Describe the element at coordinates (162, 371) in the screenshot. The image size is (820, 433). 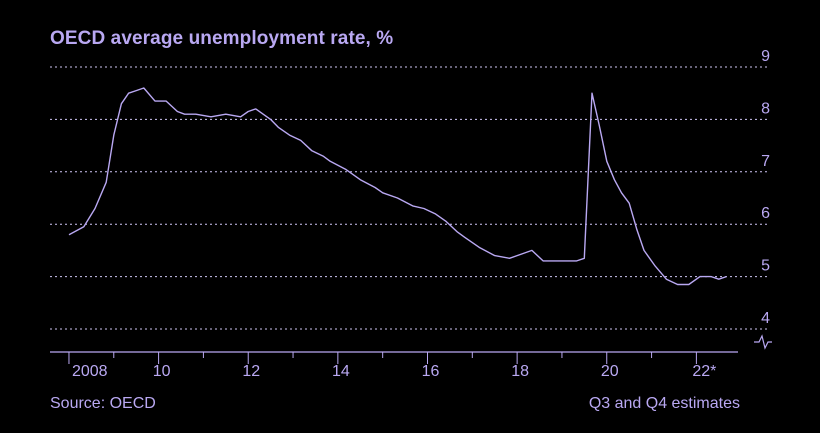
I see `x-tick-label: 10` at that location.